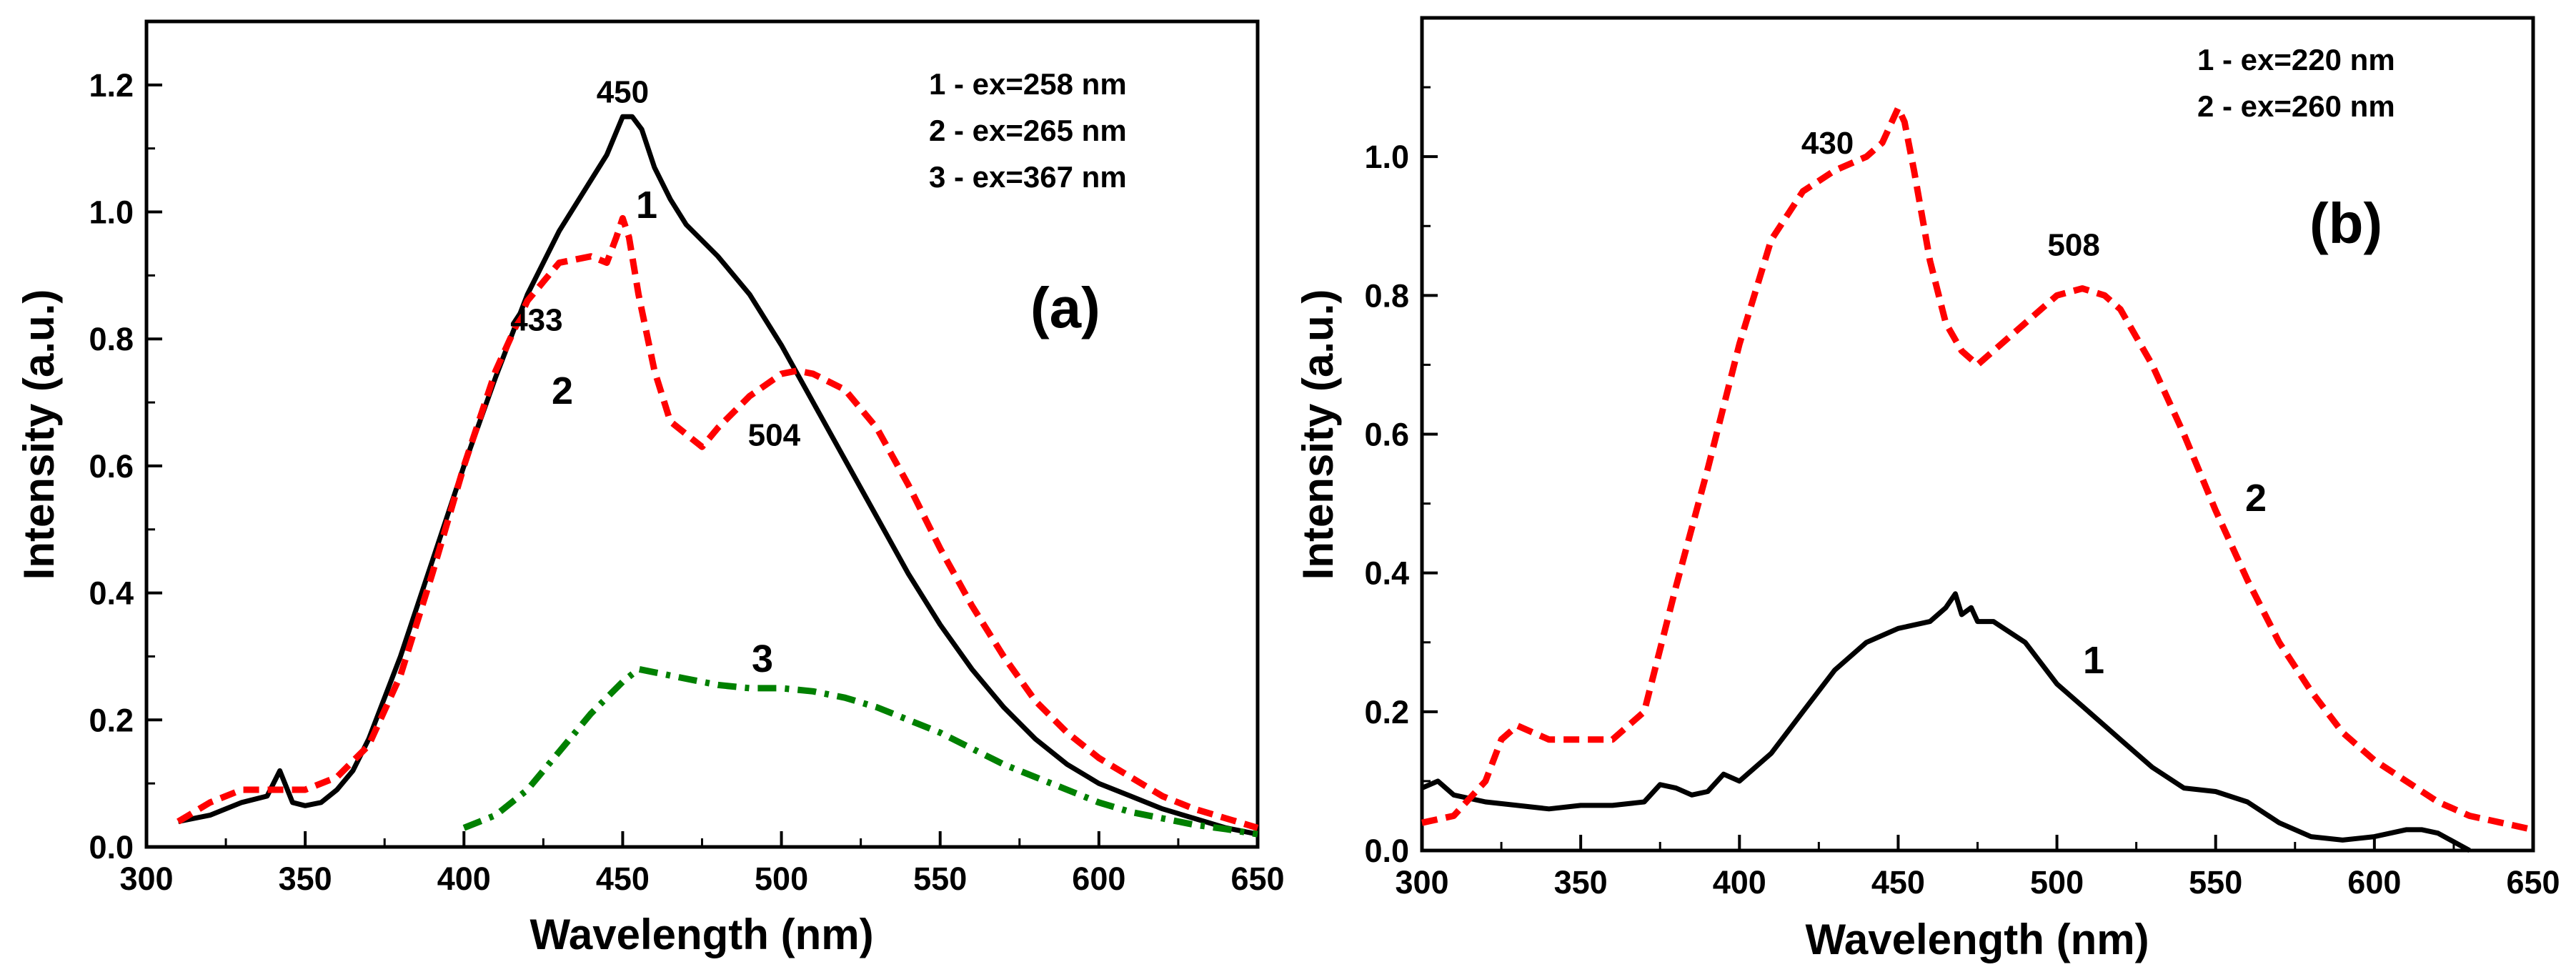 This screenshot has width=2576, height=972. I want to click on y-tick-label-b-2: 0.4, so click(1386, 574).